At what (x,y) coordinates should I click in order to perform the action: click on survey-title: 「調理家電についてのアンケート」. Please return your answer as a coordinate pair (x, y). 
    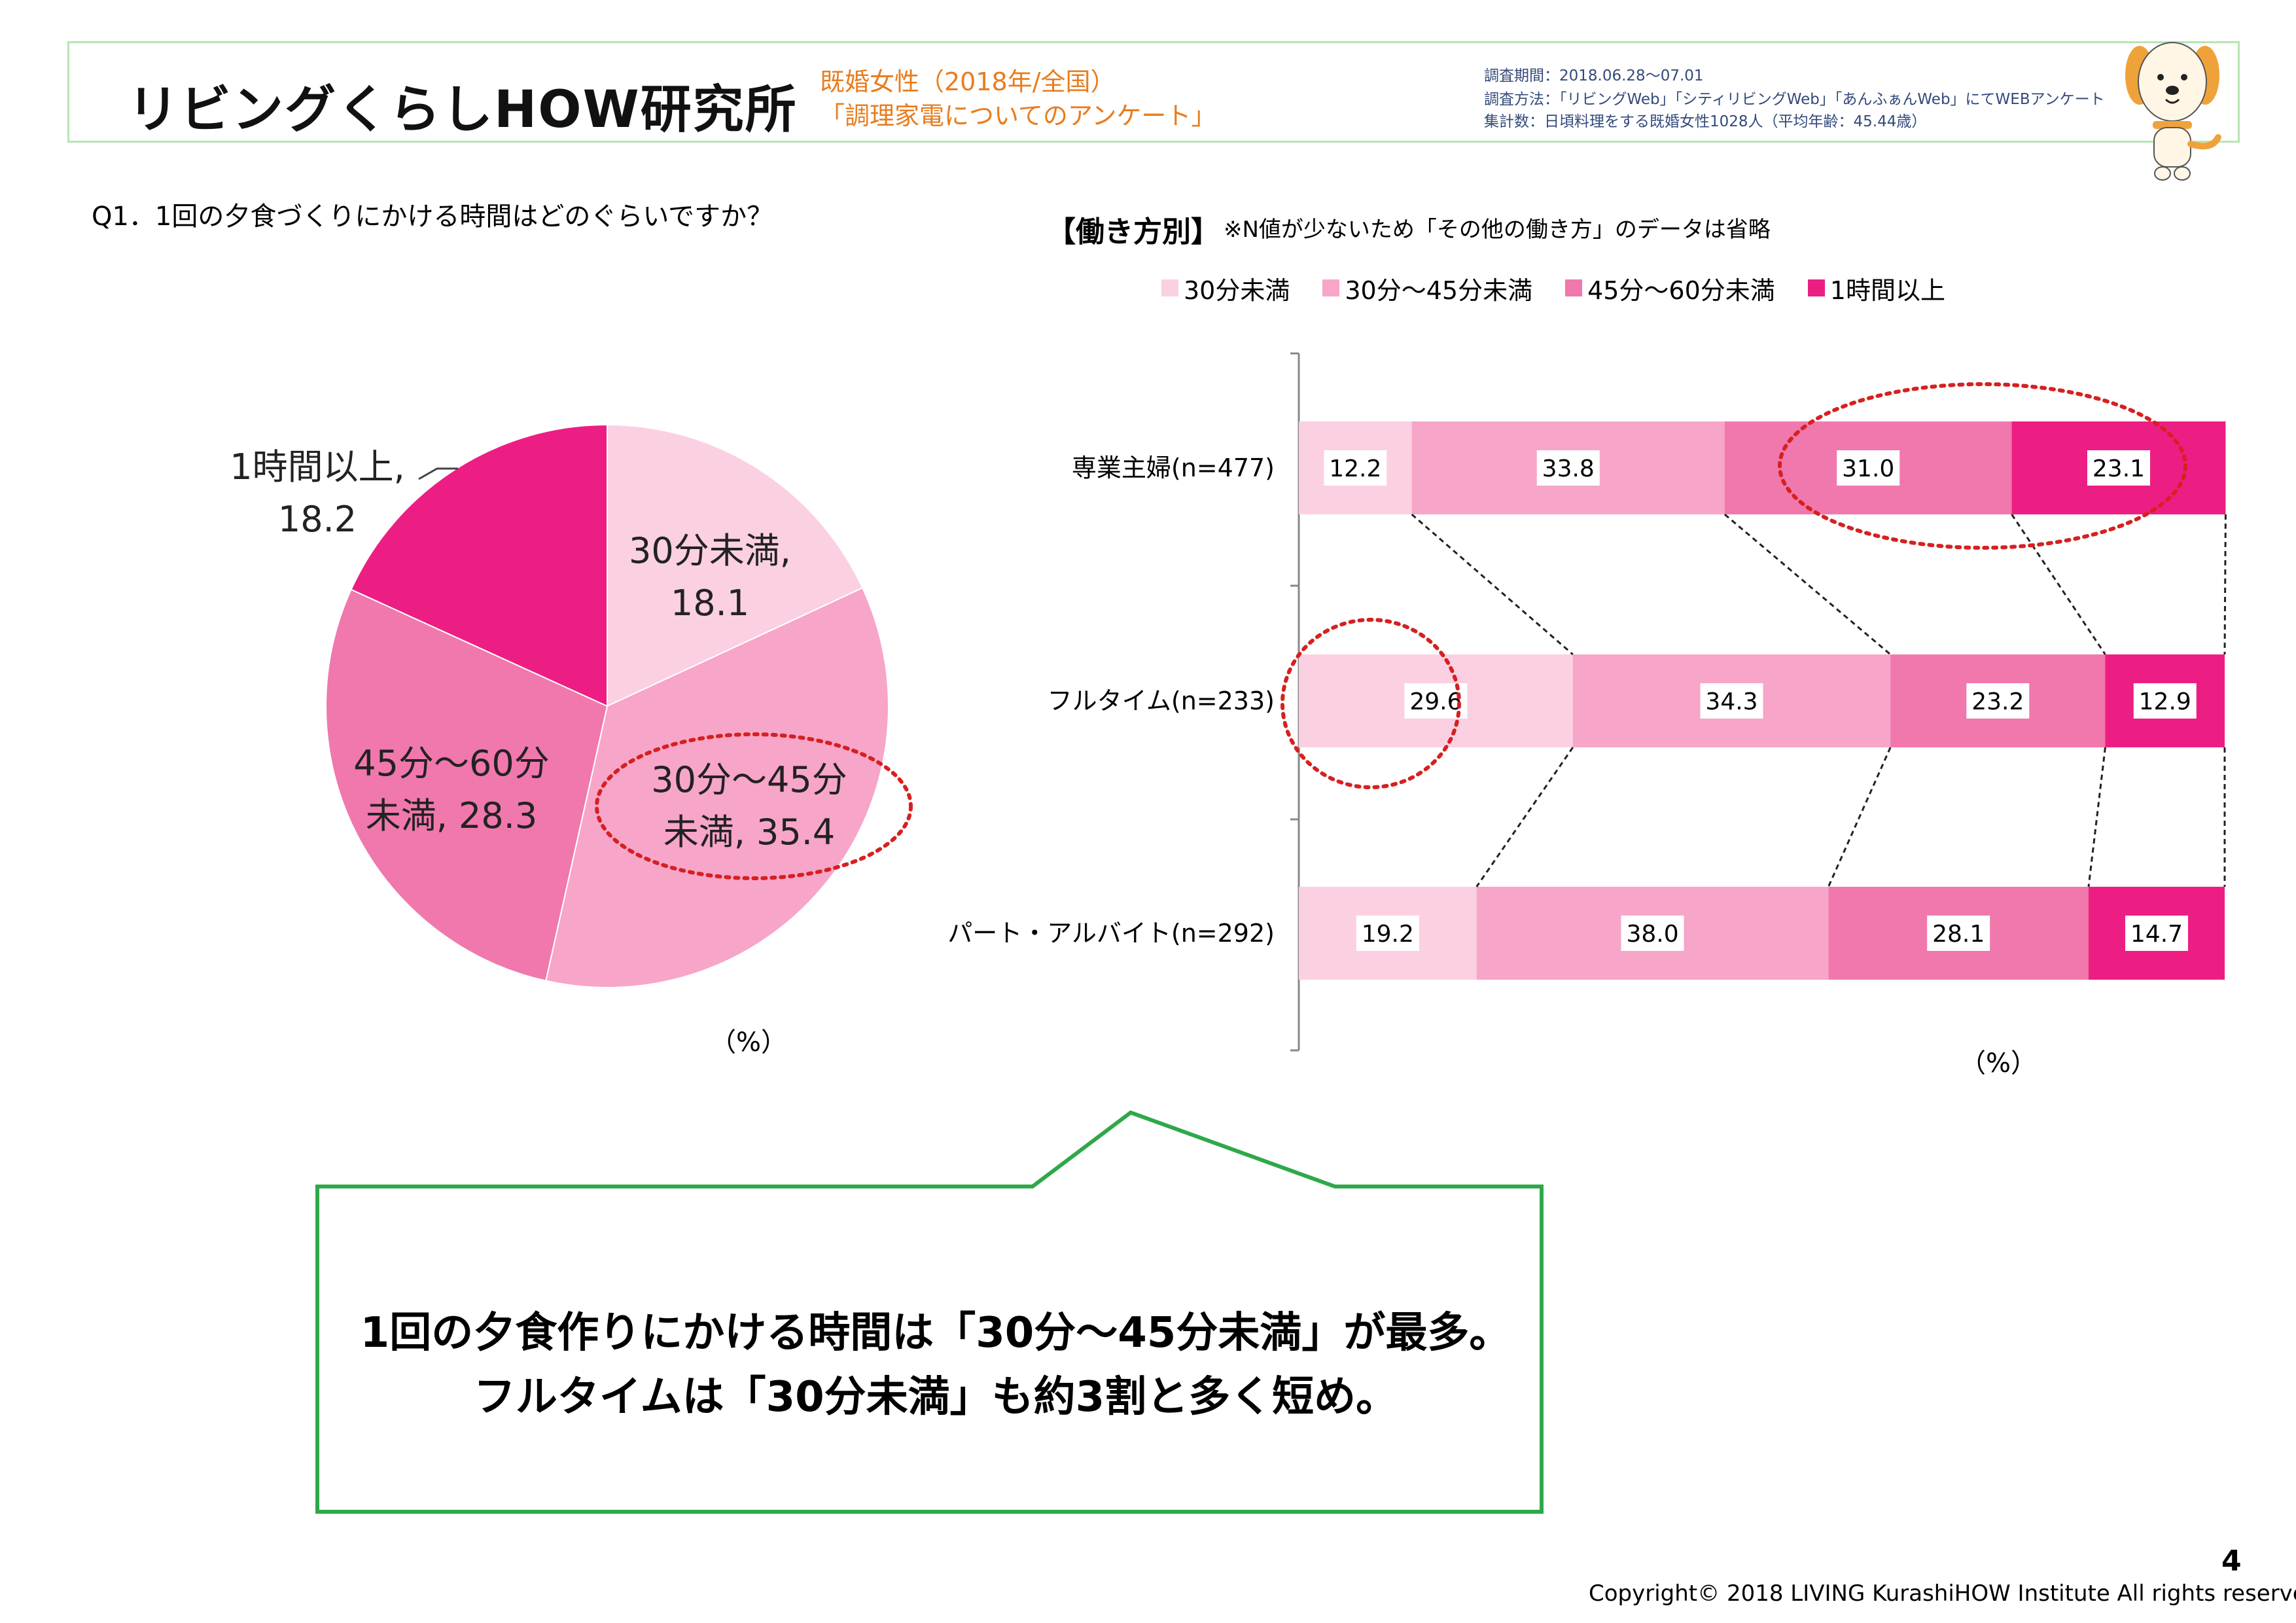
    Looking at the image, I should click on (1018, 115).